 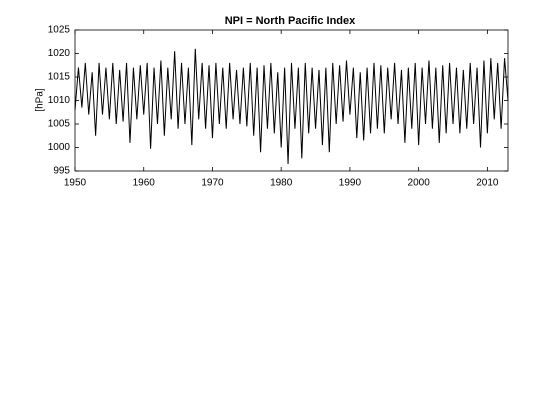 What do you see at coordinates (59, 100) in the screenshot?
I see `y-tick-label: 1010` at bounding box center [59, 100].